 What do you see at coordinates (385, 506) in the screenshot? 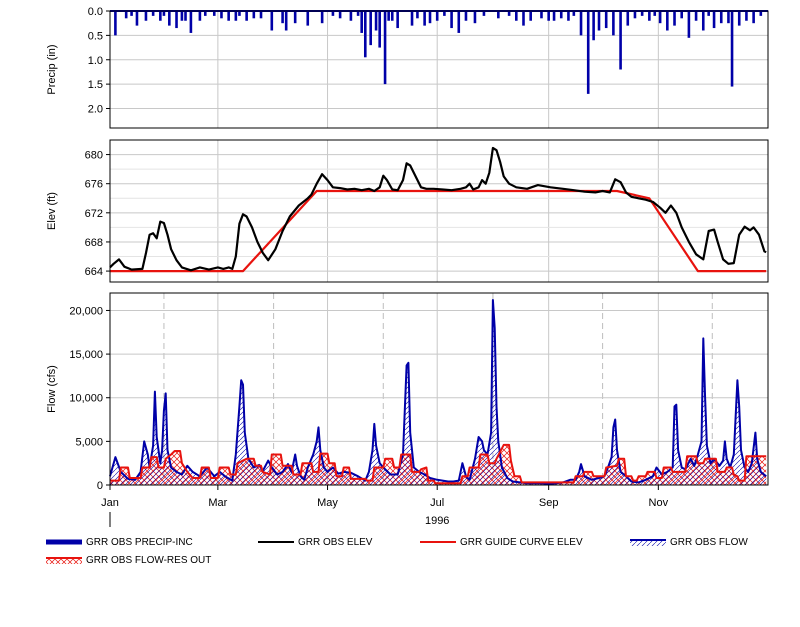
I see `x-axis: Jan Mar May Jul Sep Nov 1996` at bounding box center [385, 506].